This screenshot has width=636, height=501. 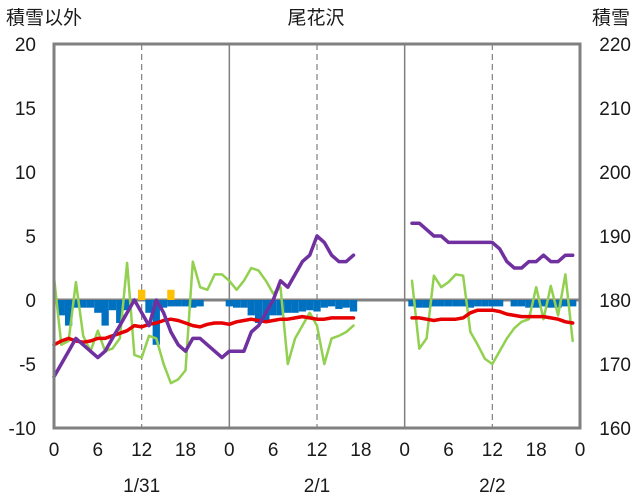 What do you see at coordinates (27, 365) in the screenshot?
I see `left-y-tick-label: -5` at bounding box center [27, 365].